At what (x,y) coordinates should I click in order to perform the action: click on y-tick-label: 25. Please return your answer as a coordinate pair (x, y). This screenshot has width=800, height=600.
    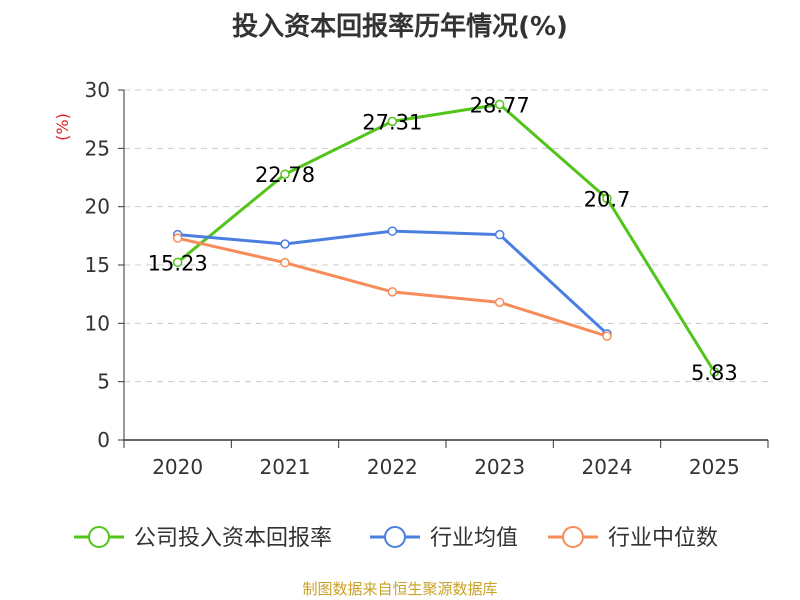
    Looking at the image, I should click on (97, 148).